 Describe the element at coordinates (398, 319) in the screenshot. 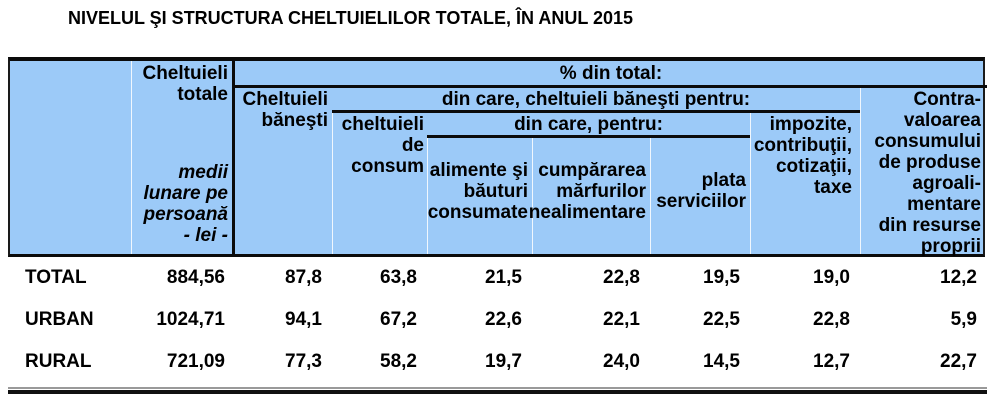

I see `data-cell: 67,2` at that location.